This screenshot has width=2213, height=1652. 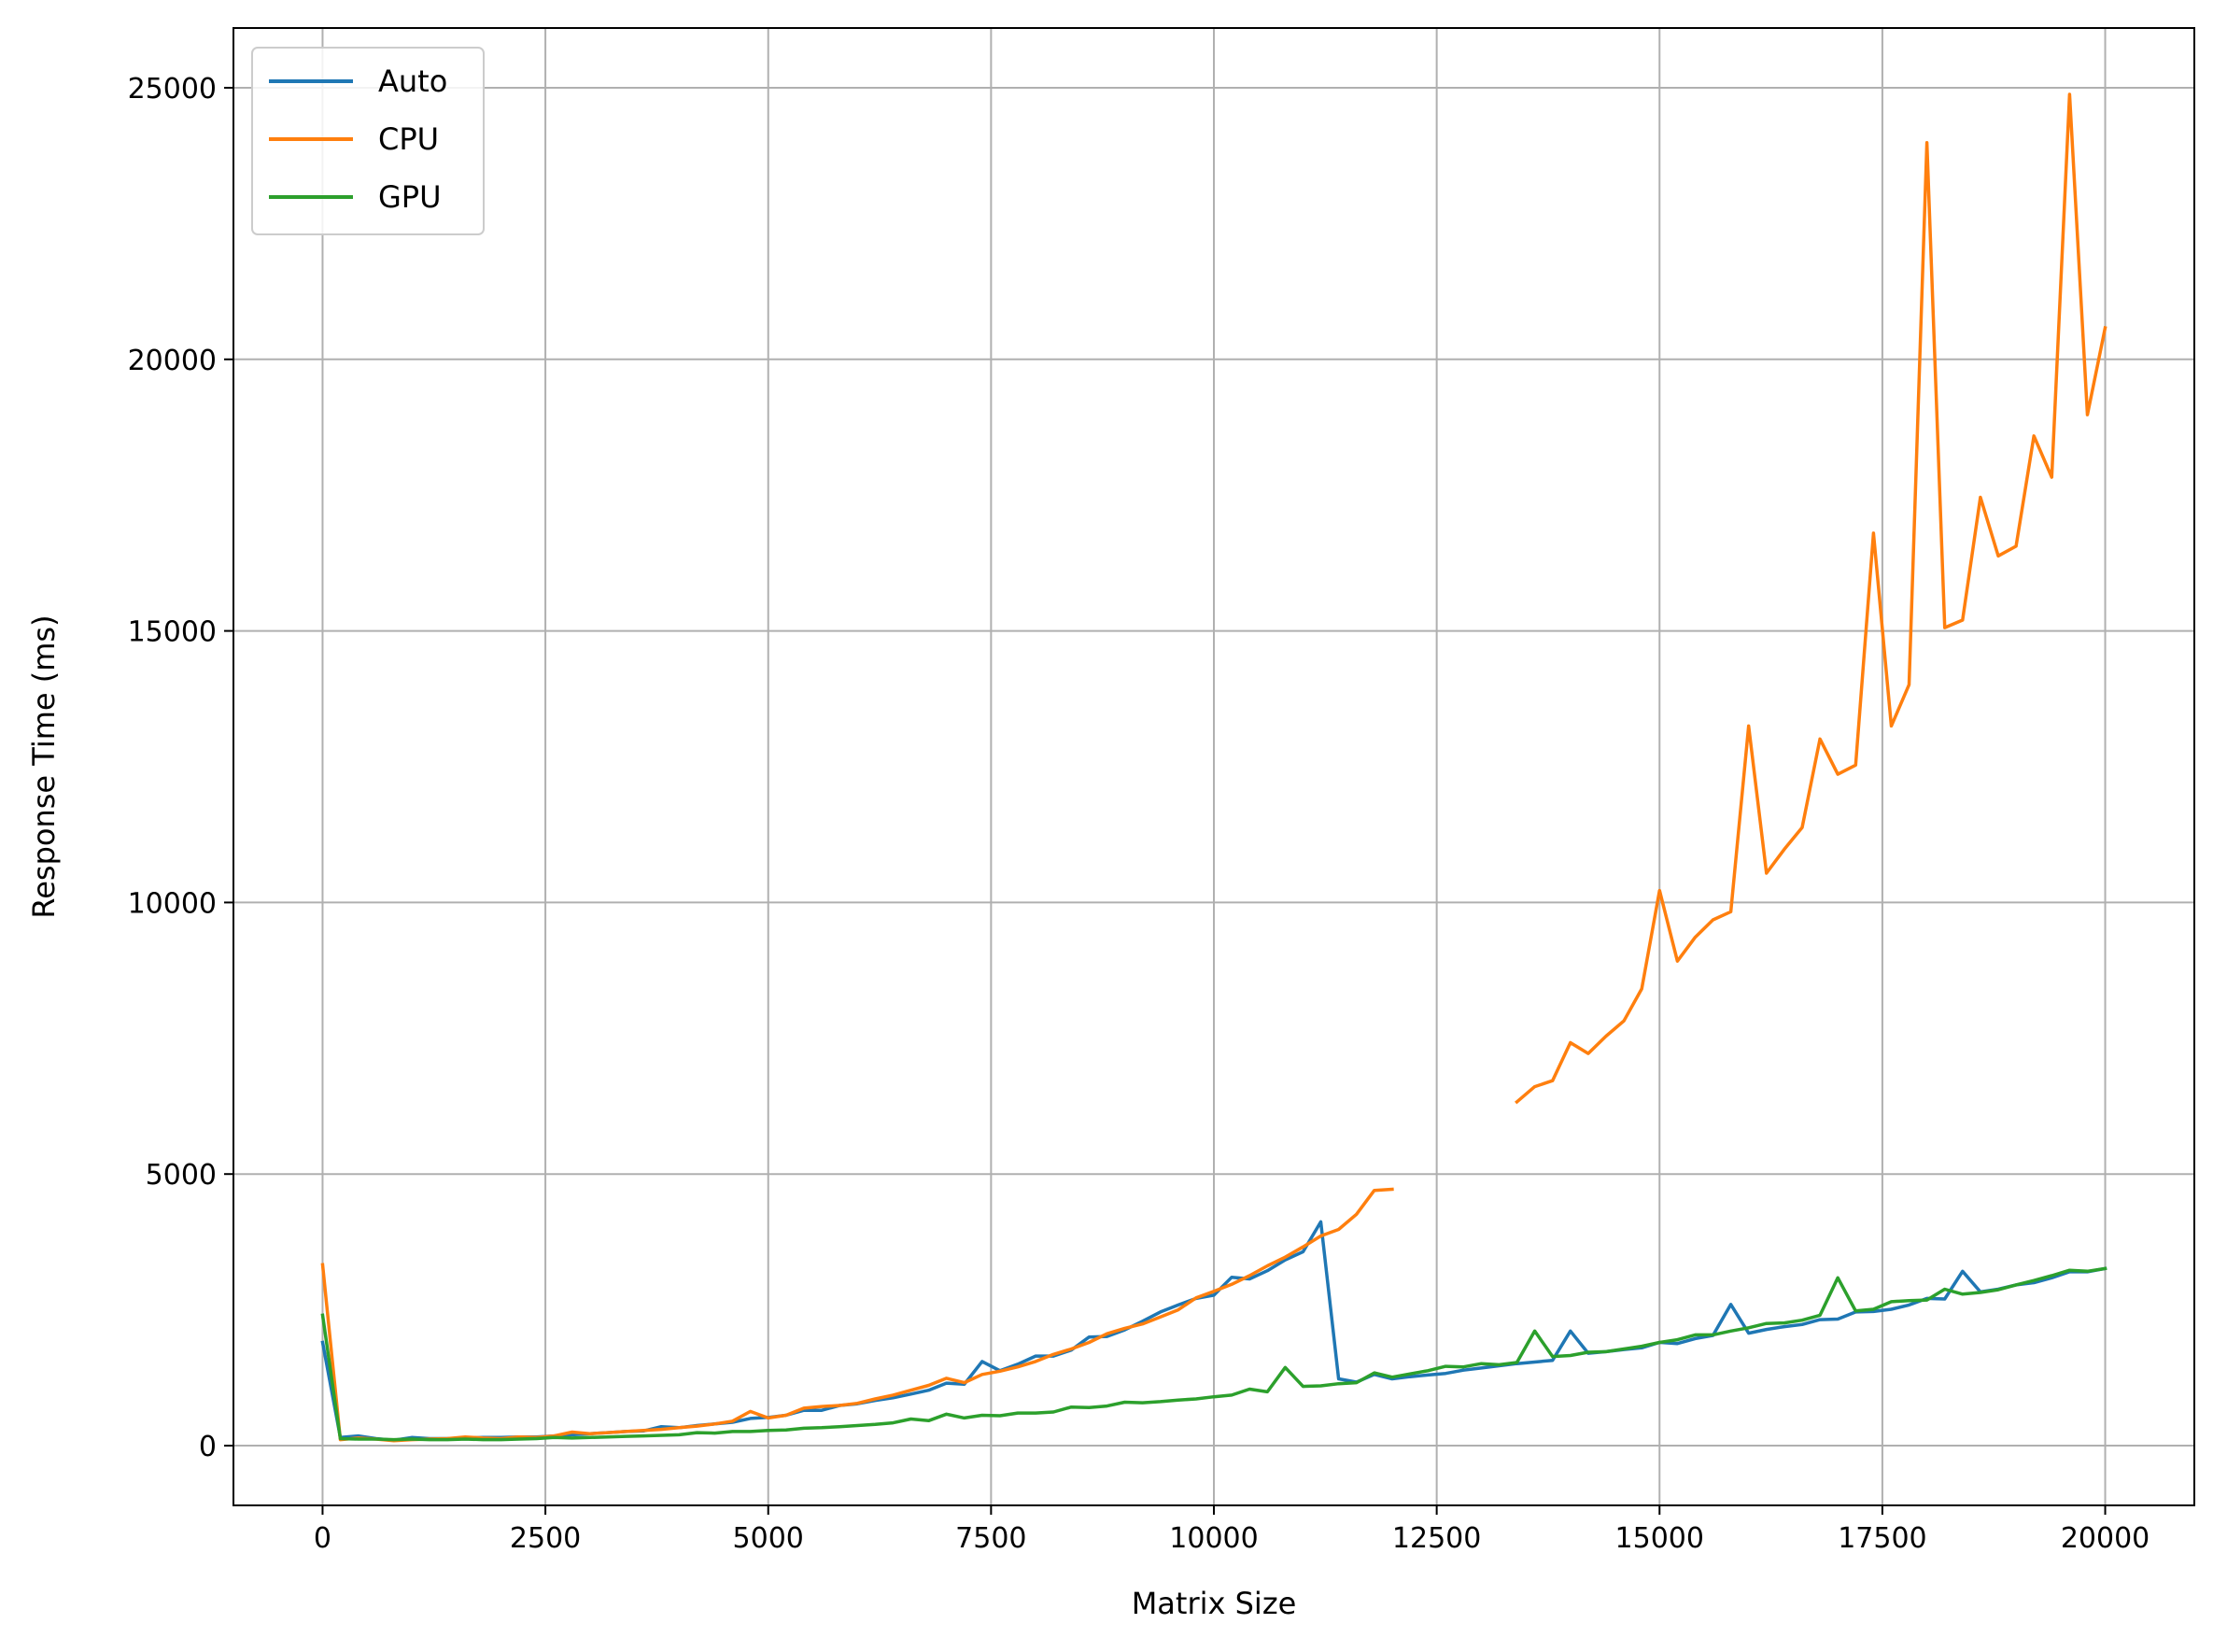 What do you see at coordinates (1215, 1603) in the screenshot?
I see `x-axis-label: Matrix Size` at bounding box center [1215, 1603].